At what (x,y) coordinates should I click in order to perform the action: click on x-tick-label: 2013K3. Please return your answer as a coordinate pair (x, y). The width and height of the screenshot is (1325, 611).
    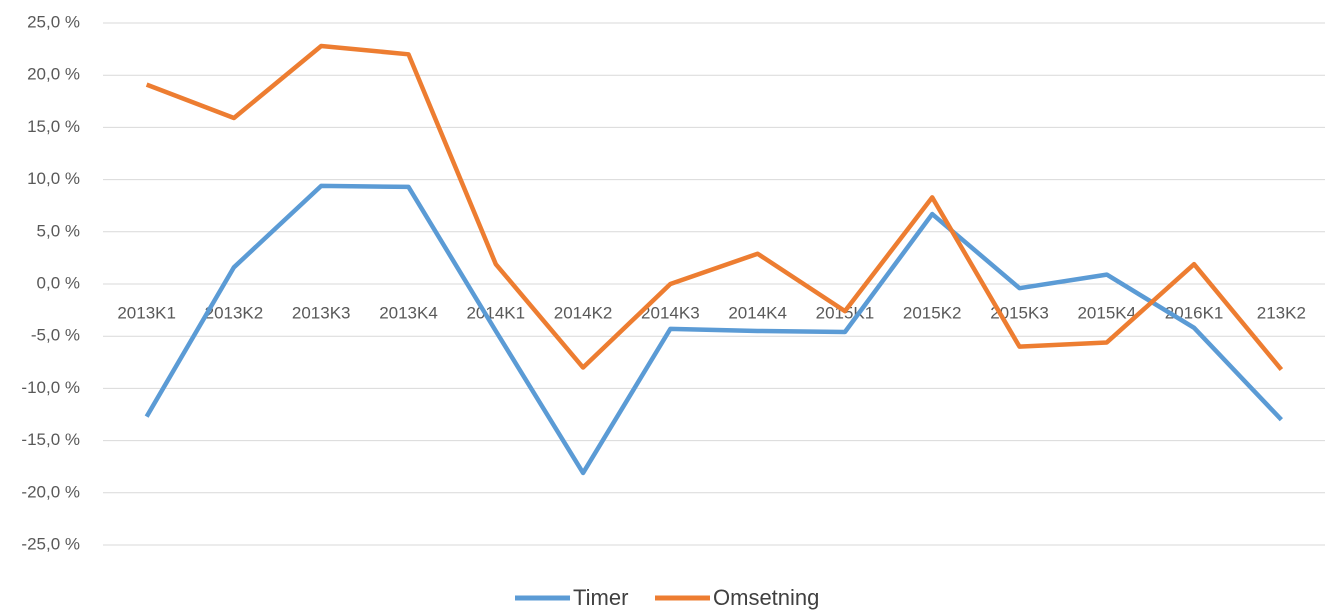
    Looking at the image, I should click on (321, 312).